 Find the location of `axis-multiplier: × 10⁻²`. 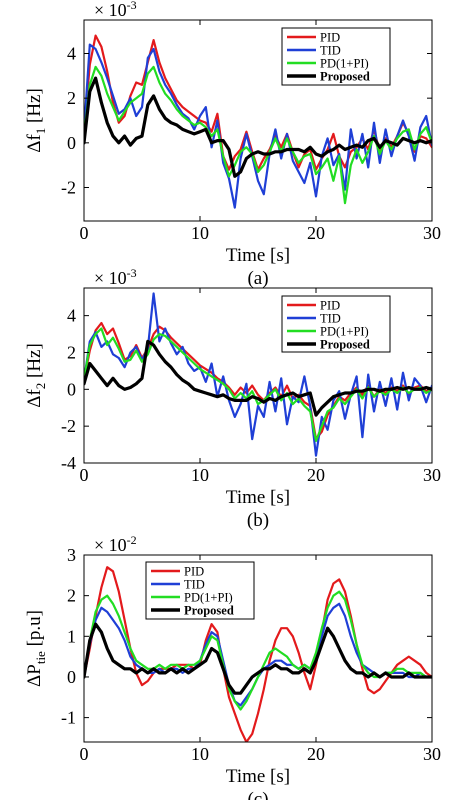

axis-multiplier: × 10⁻² is located at coordinates (115, 544).